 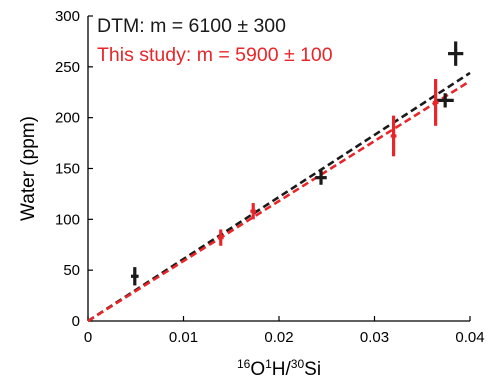 What do you see at coordinates (67, 67) in the screenshot?
I see `y-tick-label: 250` at bounding box center [67, 67].